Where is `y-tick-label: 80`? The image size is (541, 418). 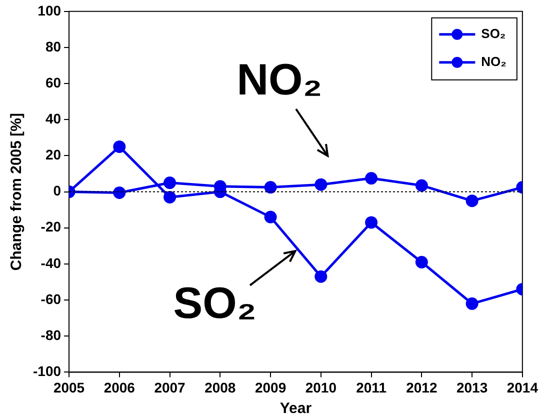
y-tick-label: 80 is located at coordinates (53, 46).